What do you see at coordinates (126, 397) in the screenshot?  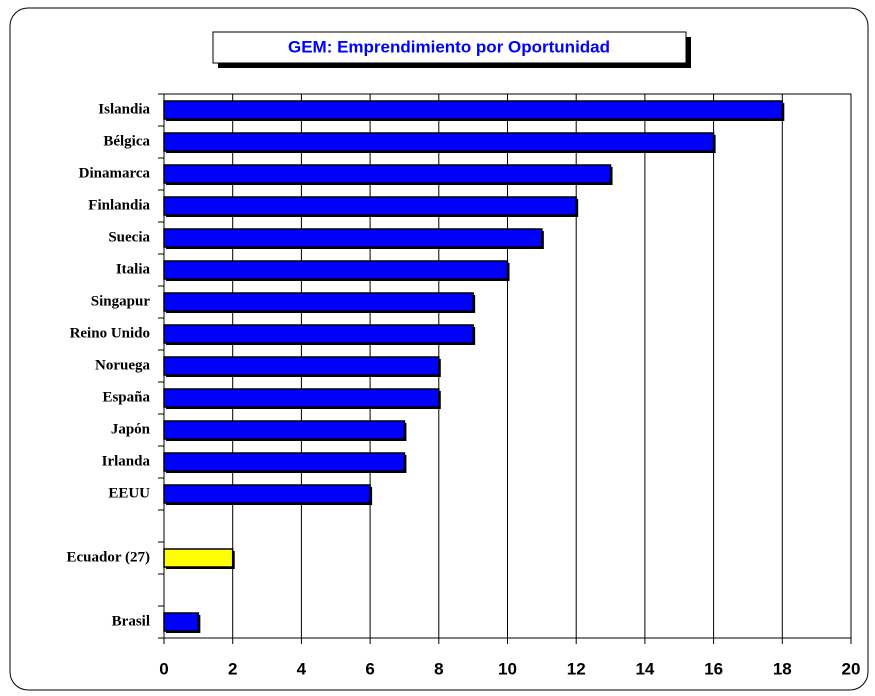 I see `y-tick-label: España` at bounding box center [126, 397].